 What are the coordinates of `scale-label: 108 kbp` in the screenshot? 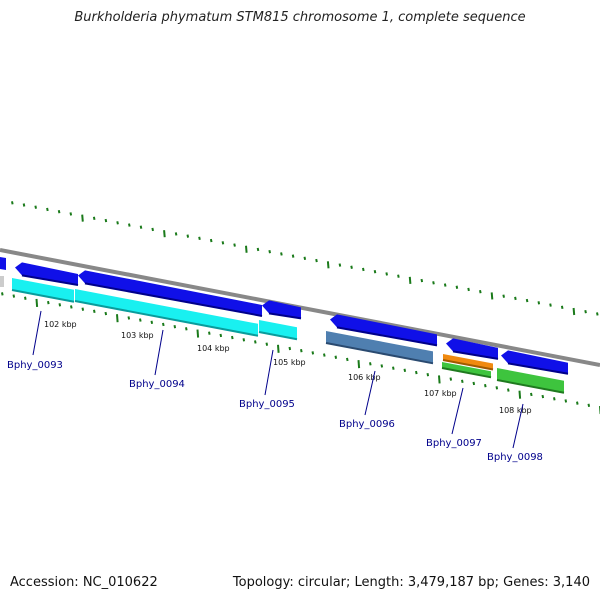 It's located at (515, 410).